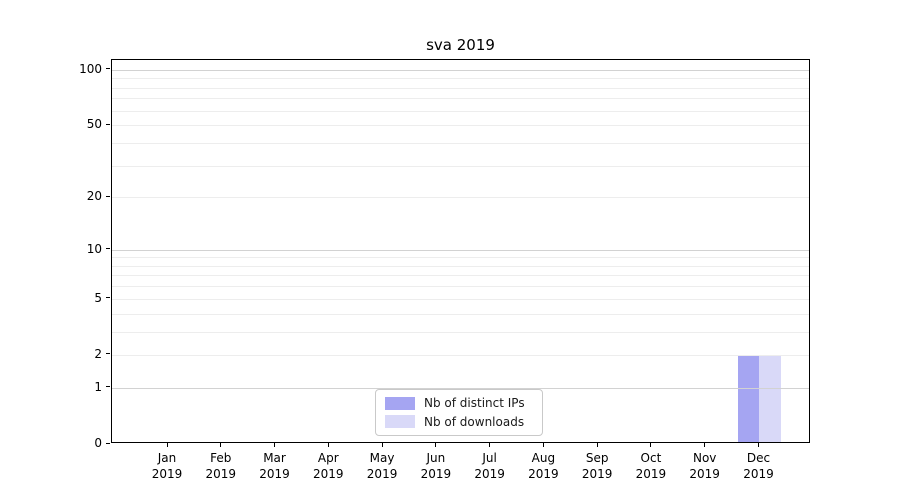 This screenshot has height=500, width=900. What do you see at coordinates (98, 443) in the screenshot?
I see `y-tick-label: 0` at bounding box center [98, 443].